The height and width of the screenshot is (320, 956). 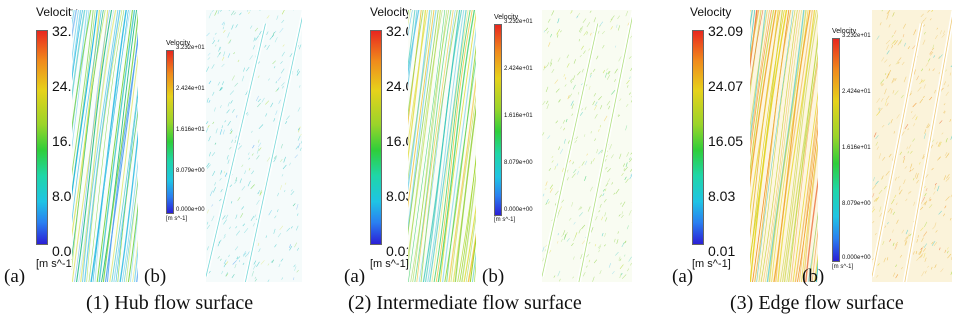 What do you see at coordinates (170, 303) in the screenshot?
I see `figure-caption: (1) Hub flow surface` at bounding box center [170, 303].